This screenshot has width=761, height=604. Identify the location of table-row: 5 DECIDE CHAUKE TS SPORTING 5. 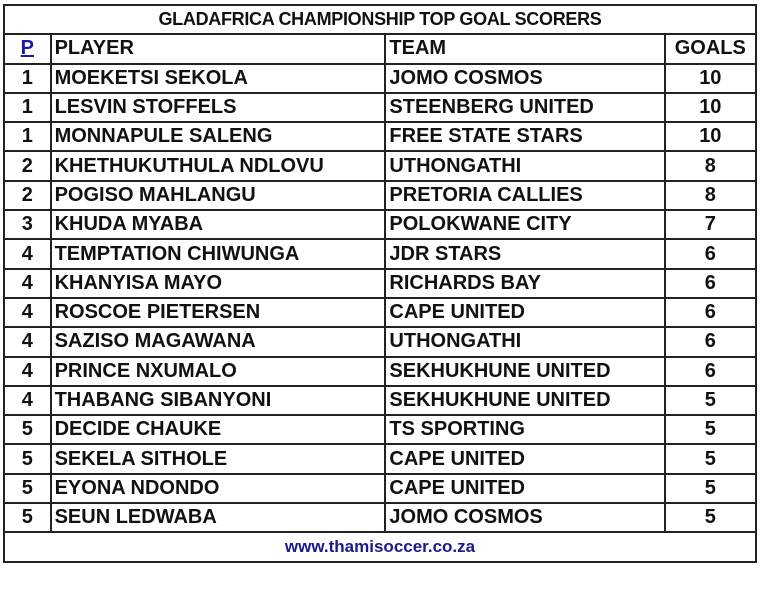
(380, 430).